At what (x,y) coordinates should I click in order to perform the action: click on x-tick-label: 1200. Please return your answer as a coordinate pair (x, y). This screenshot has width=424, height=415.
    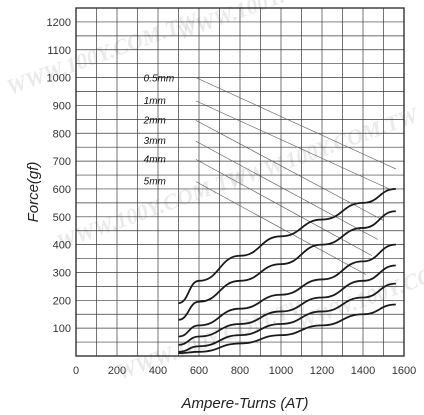
    Looking at the image, I should click on (322, 371).